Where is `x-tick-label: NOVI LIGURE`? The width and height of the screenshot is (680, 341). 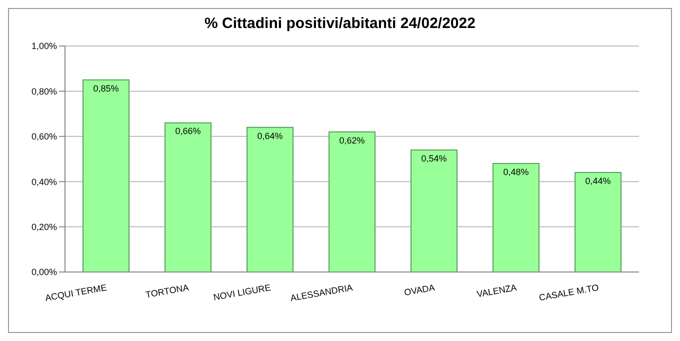 x-tick-label: NOVI LIGURE is located at coordinates (242, 292).